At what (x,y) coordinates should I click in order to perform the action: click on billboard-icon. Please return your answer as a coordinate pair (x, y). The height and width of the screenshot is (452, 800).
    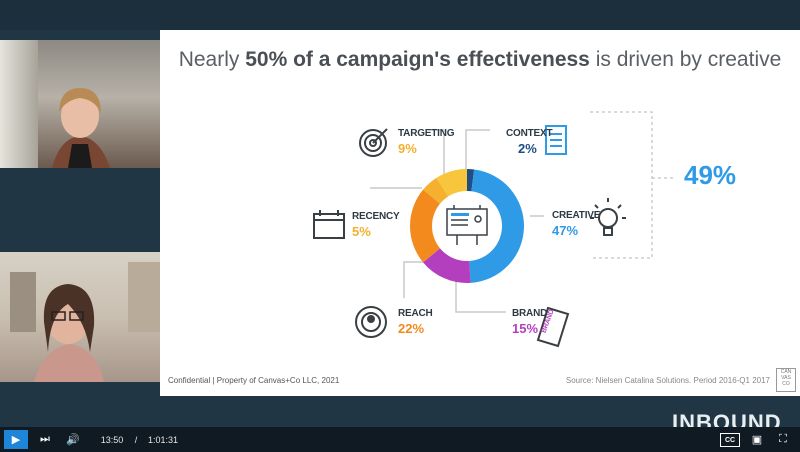
    Looking at the image, I should click on (467, 225).